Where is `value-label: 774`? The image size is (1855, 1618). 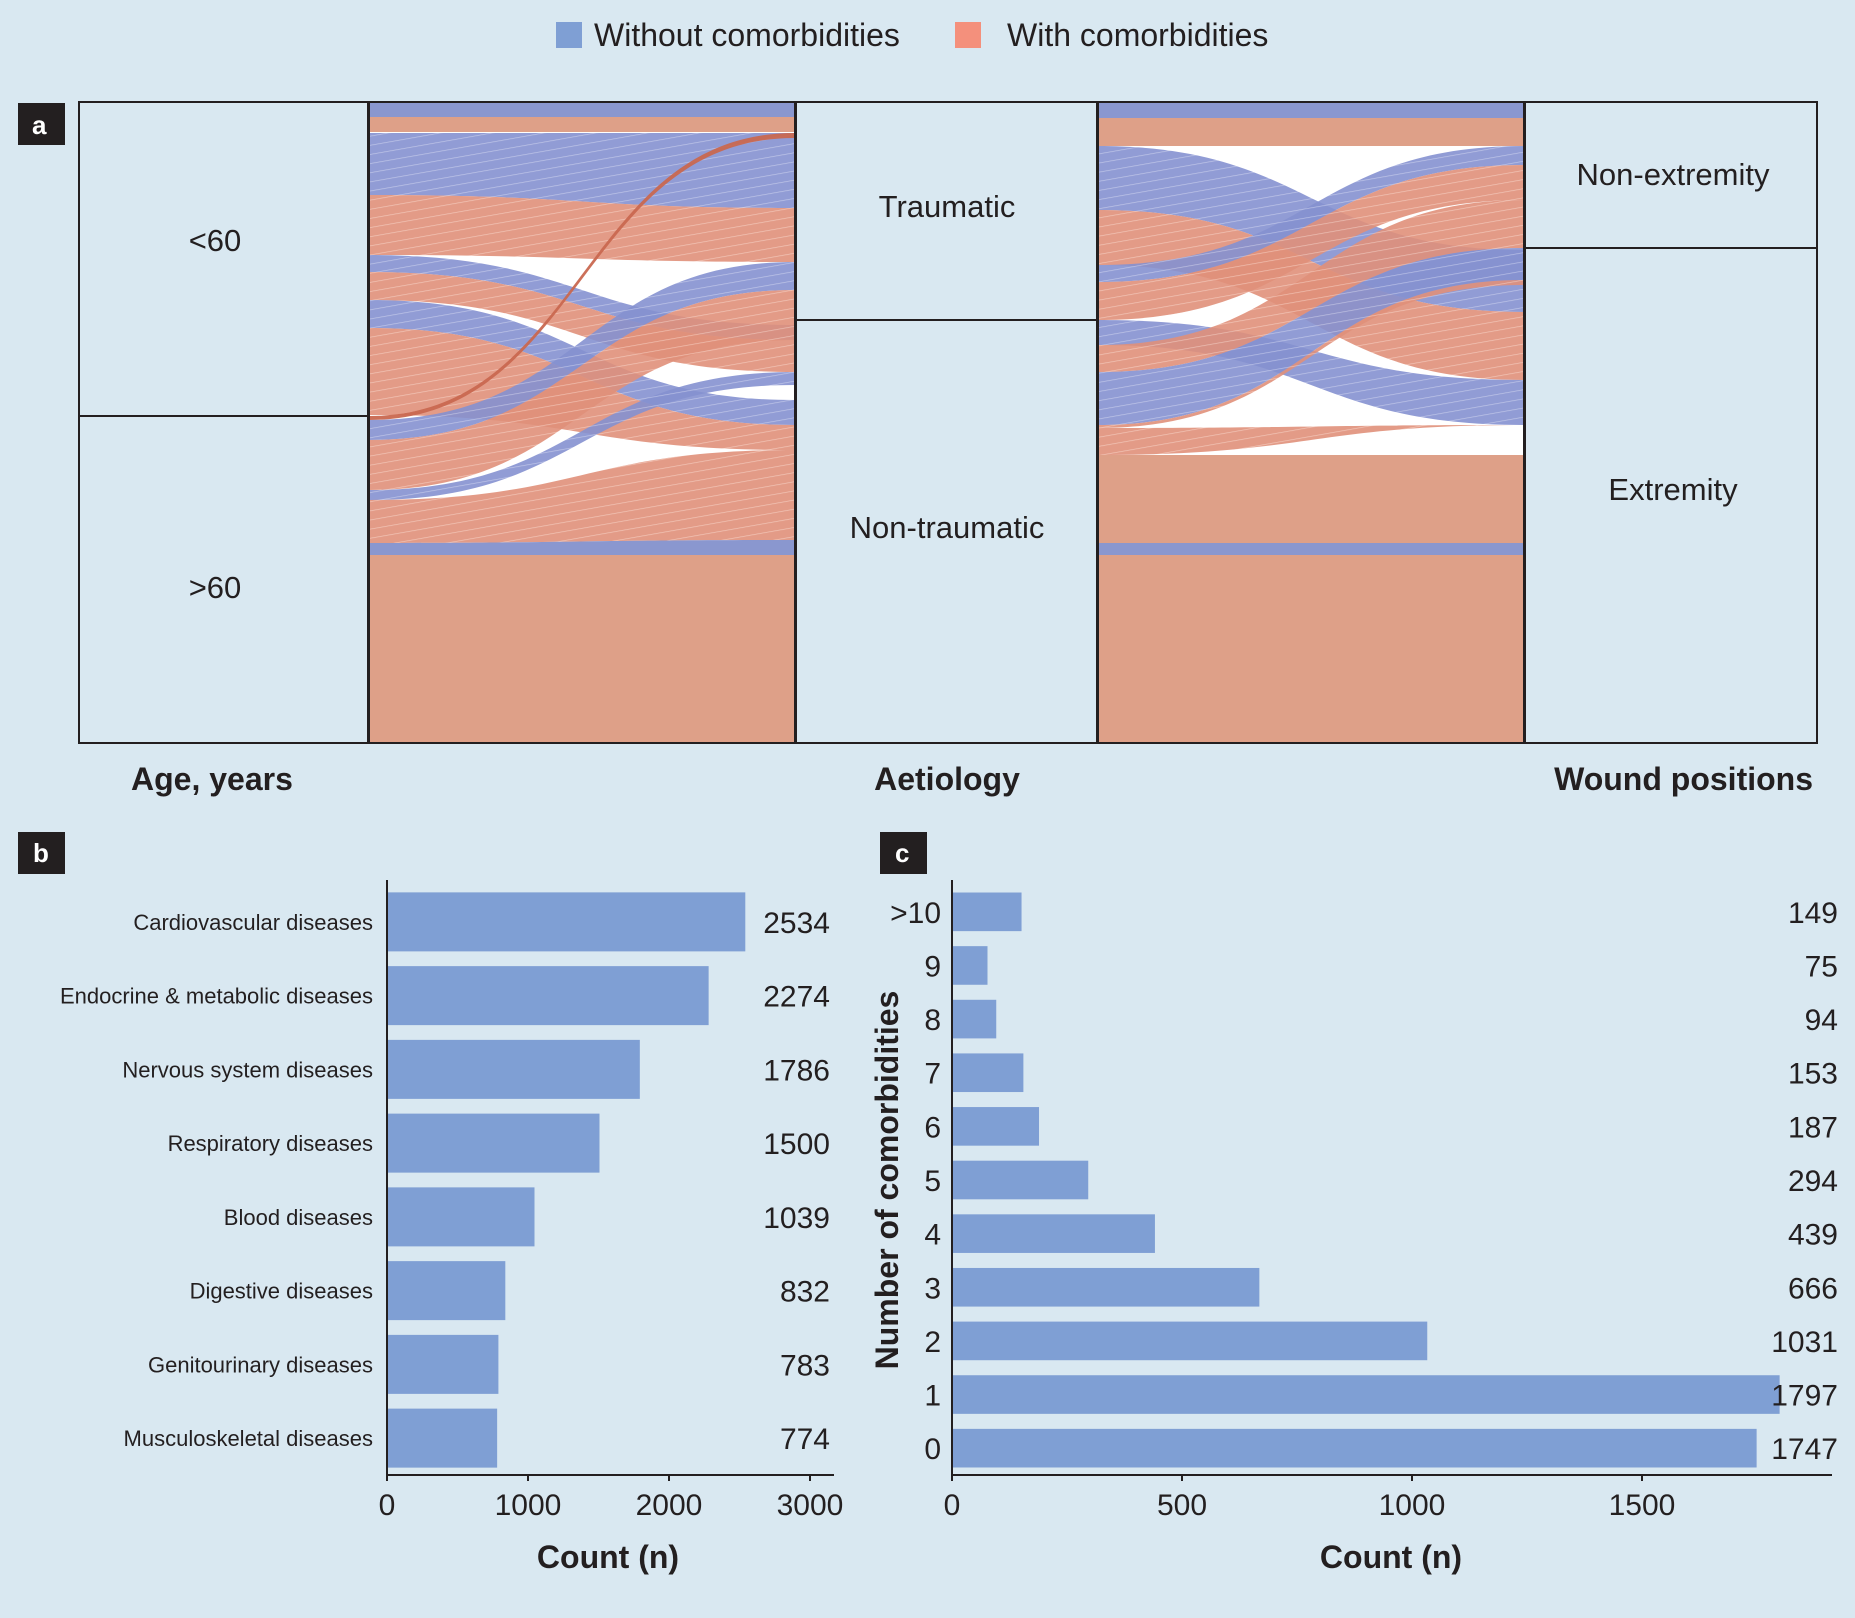 value-label: 774 is located at coordinates (805, 1439).